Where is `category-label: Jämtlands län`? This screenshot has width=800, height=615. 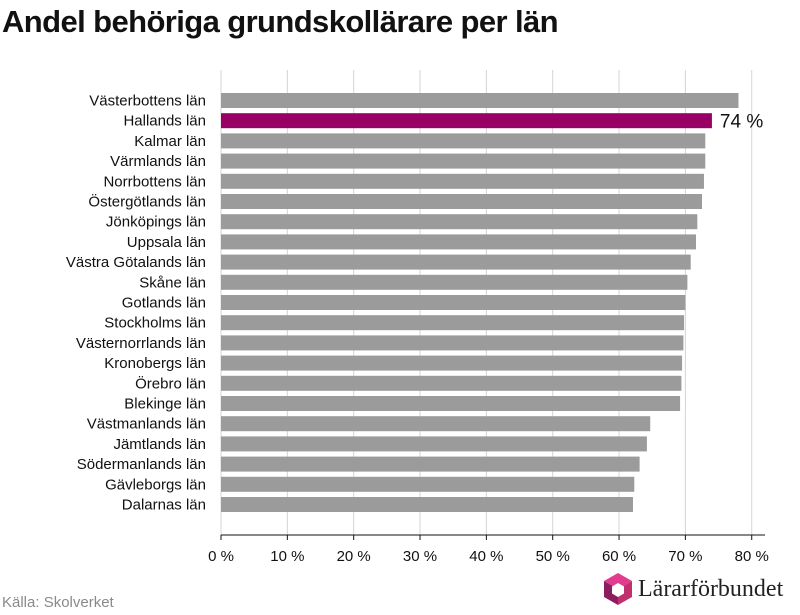
category-label: Jämtlands län is located at coordinates (159, 444).